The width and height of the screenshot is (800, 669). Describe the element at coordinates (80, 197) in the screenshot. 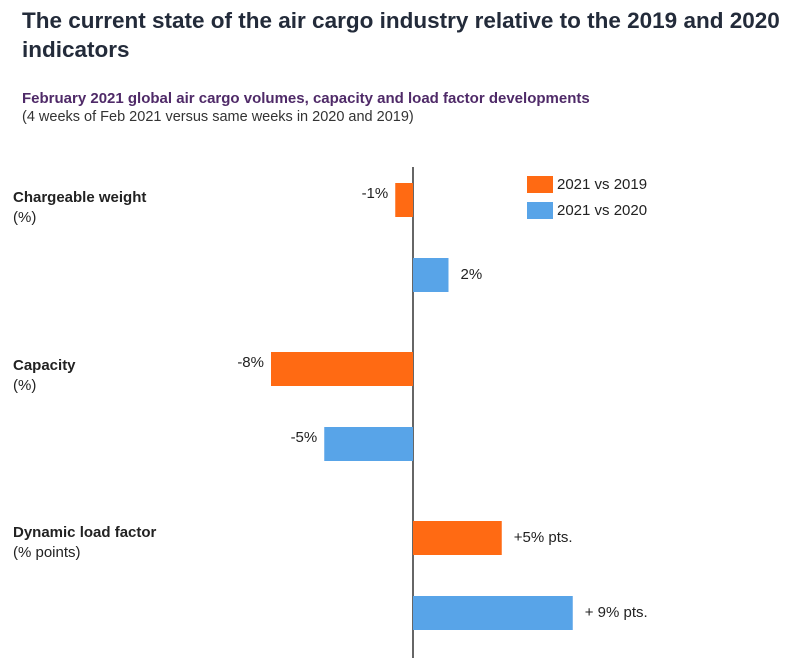

I see `category-name: Chargeable weight` at that location.